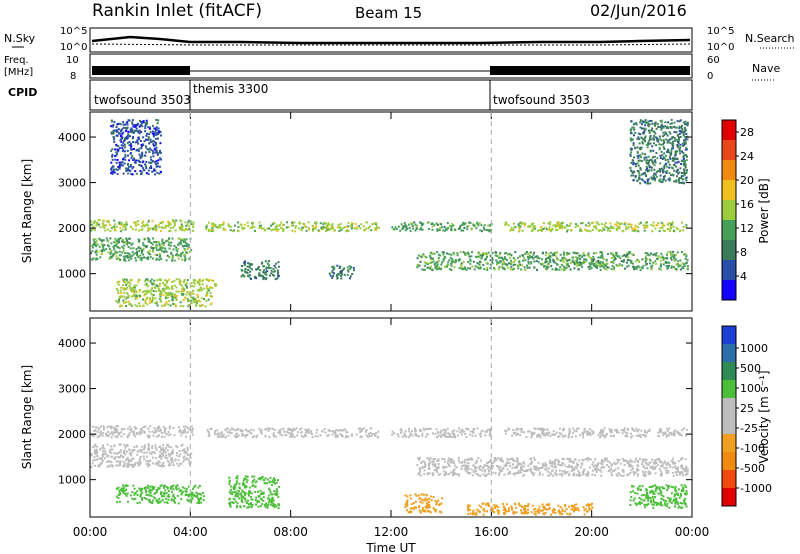  Describe the element at coordinates (743, 276) in the screenshot. I see `colorbar-tick-label: 4` at that location.